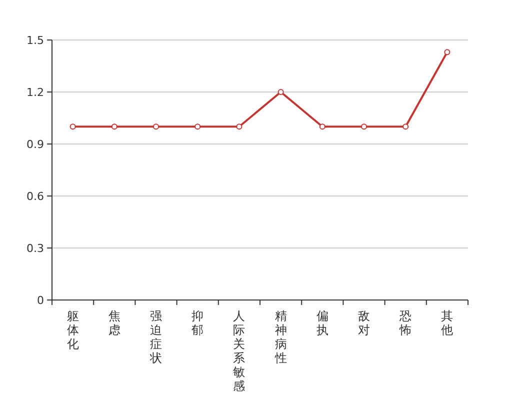 Image resolution: width=520 pixels, height=400 pixels. What do you see at coordinates (35, 196) in the screenshot?
I see `y-tick-label: 0.6` at bounding box center [35, 196].